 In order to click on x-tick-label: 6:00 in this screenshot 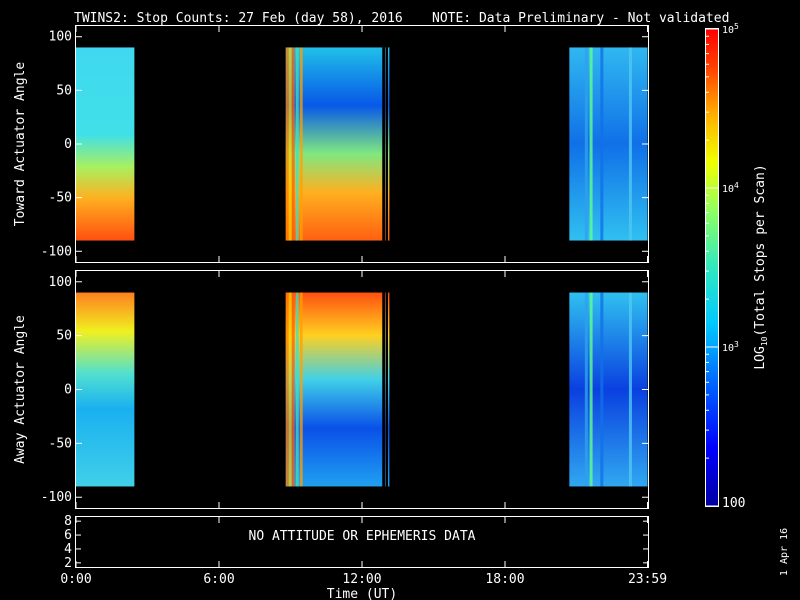, I will do `click(218, 579)`.